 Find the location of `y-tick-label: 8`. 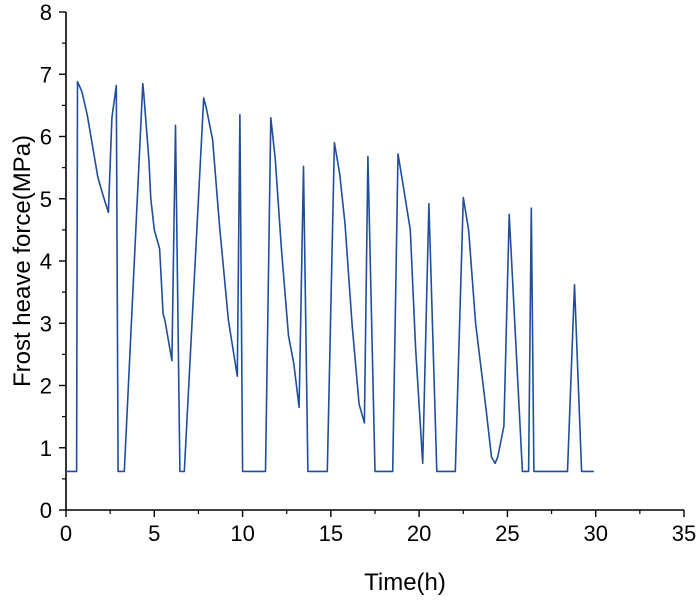

y-tick-label: 8 is located at coordinates (46, 12).